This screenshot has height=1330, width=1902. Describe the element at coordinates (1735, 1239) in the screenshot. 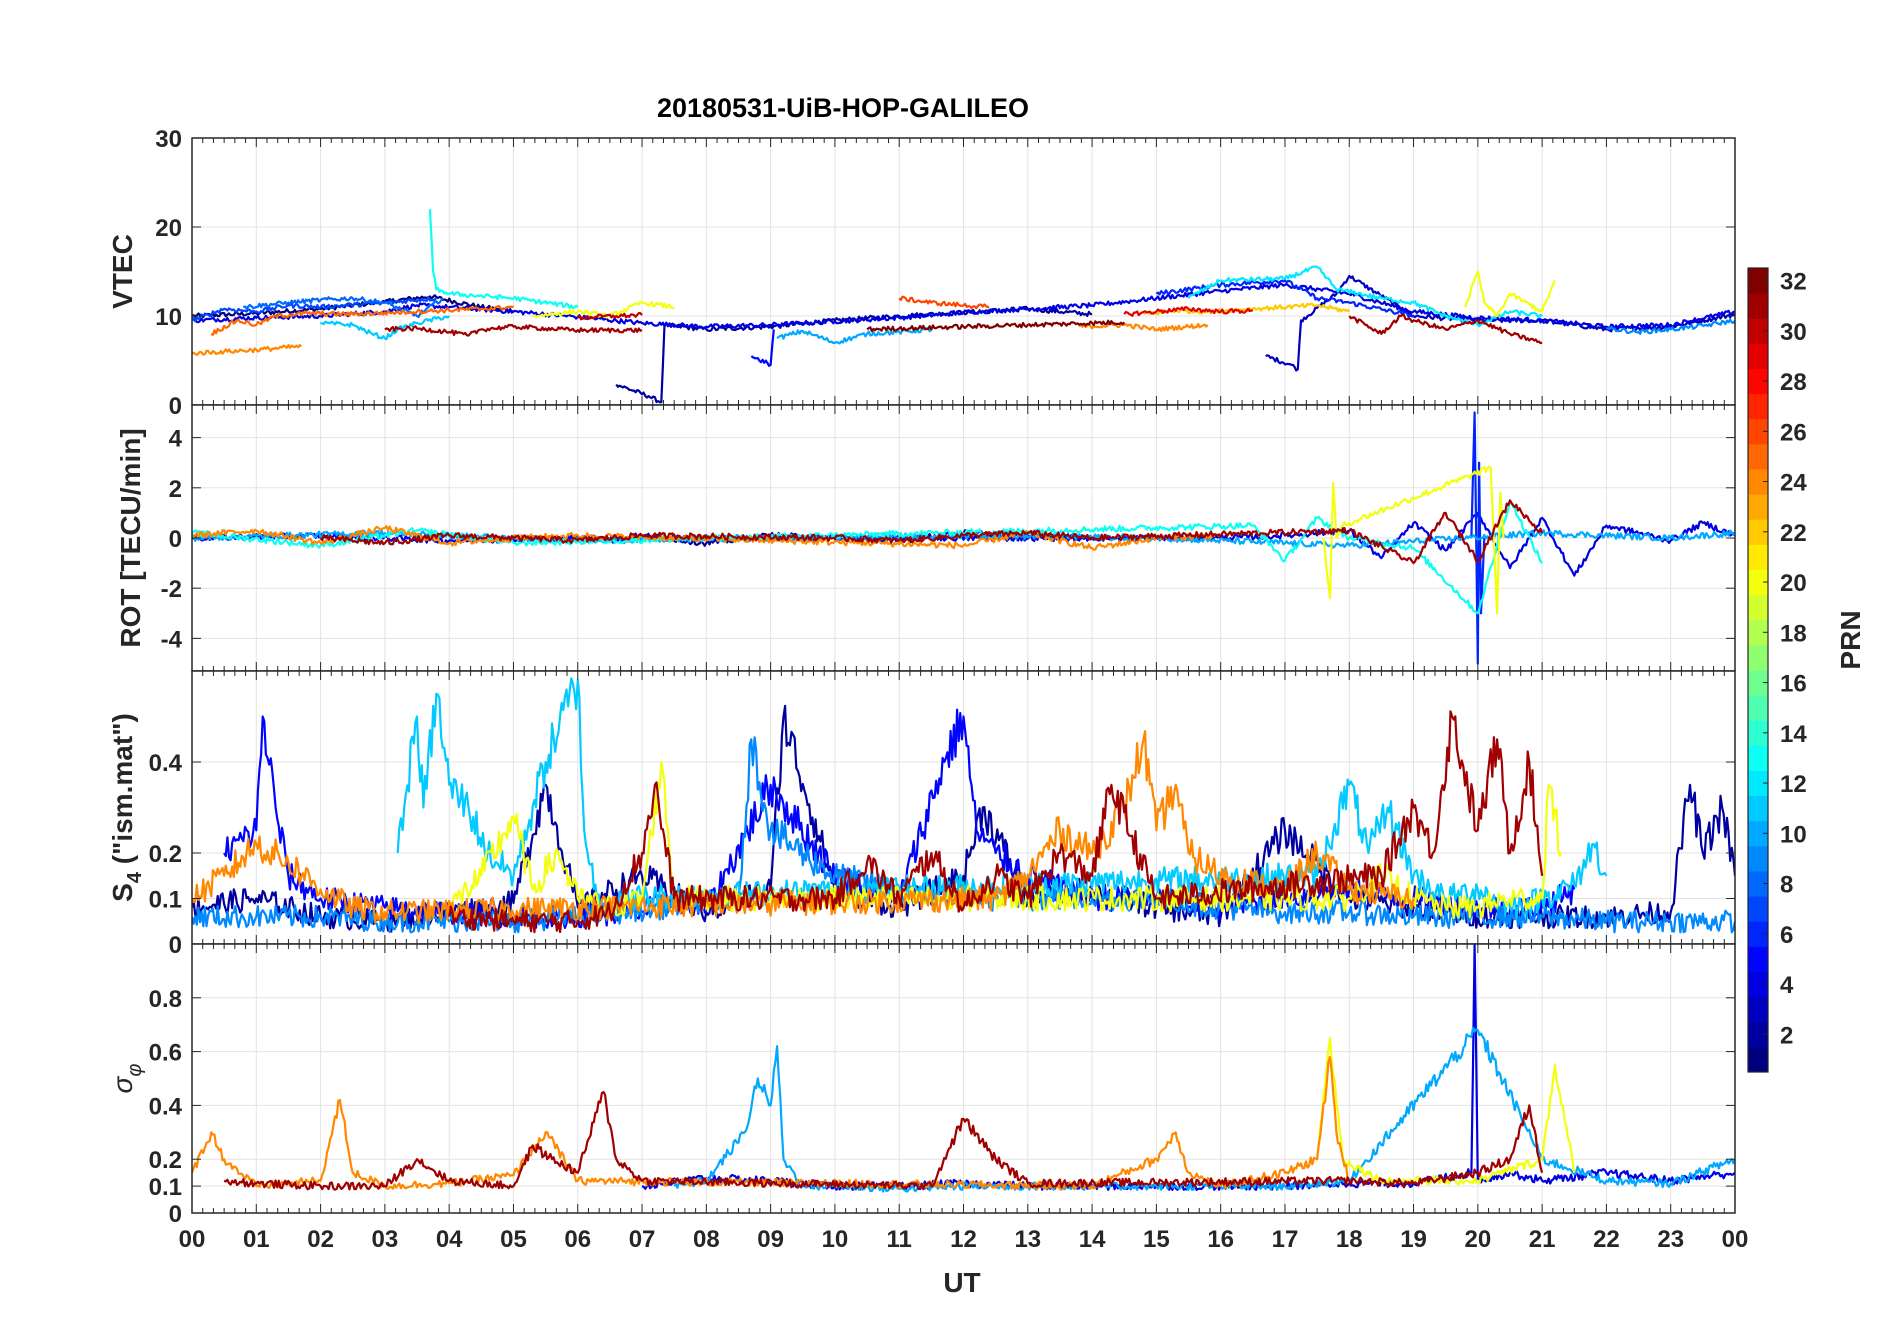

I see `x-tick-label: 00` at that location.